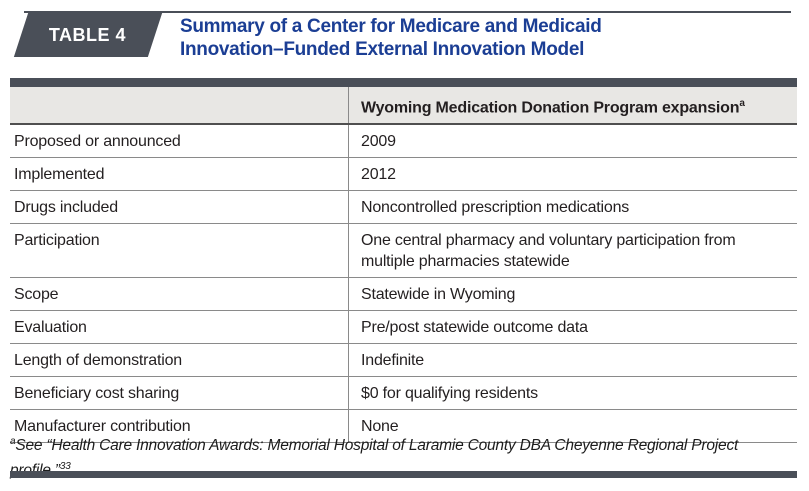 The image size is (809, 491). What do you see at coordinates (572, 327) in the screenshot?
I see `row-value: Pre/post statewide outcome data` at bounding box center [572, 327].